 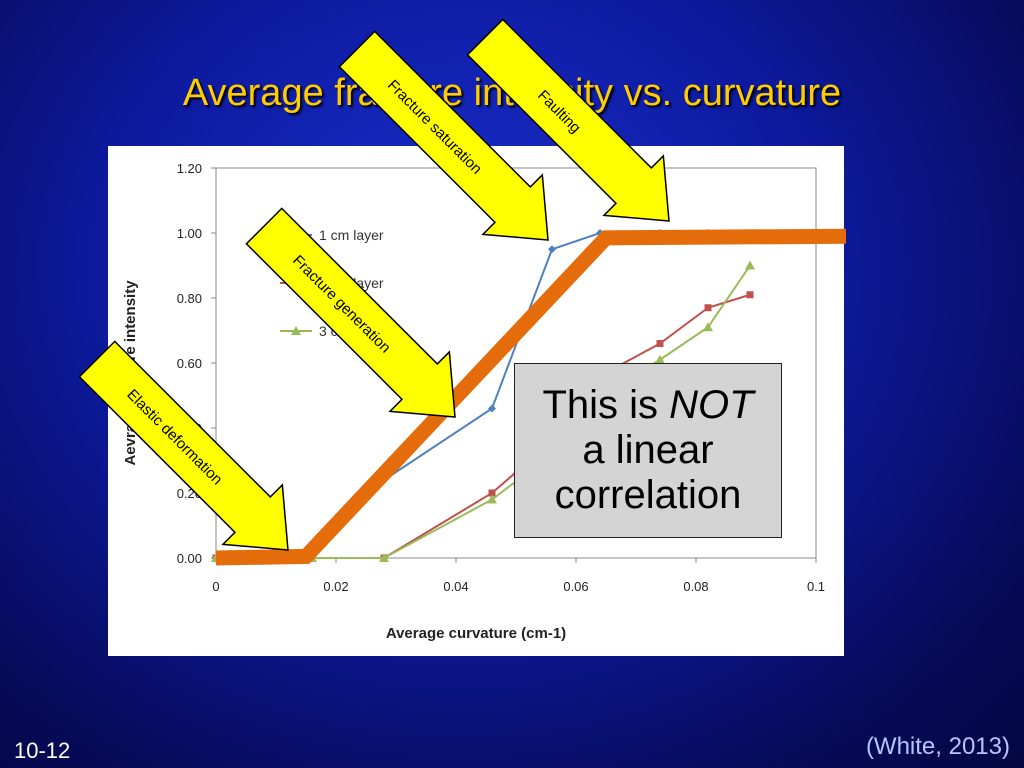 I want to click on callout-line-2: a linear, so click(x=648, y=450).